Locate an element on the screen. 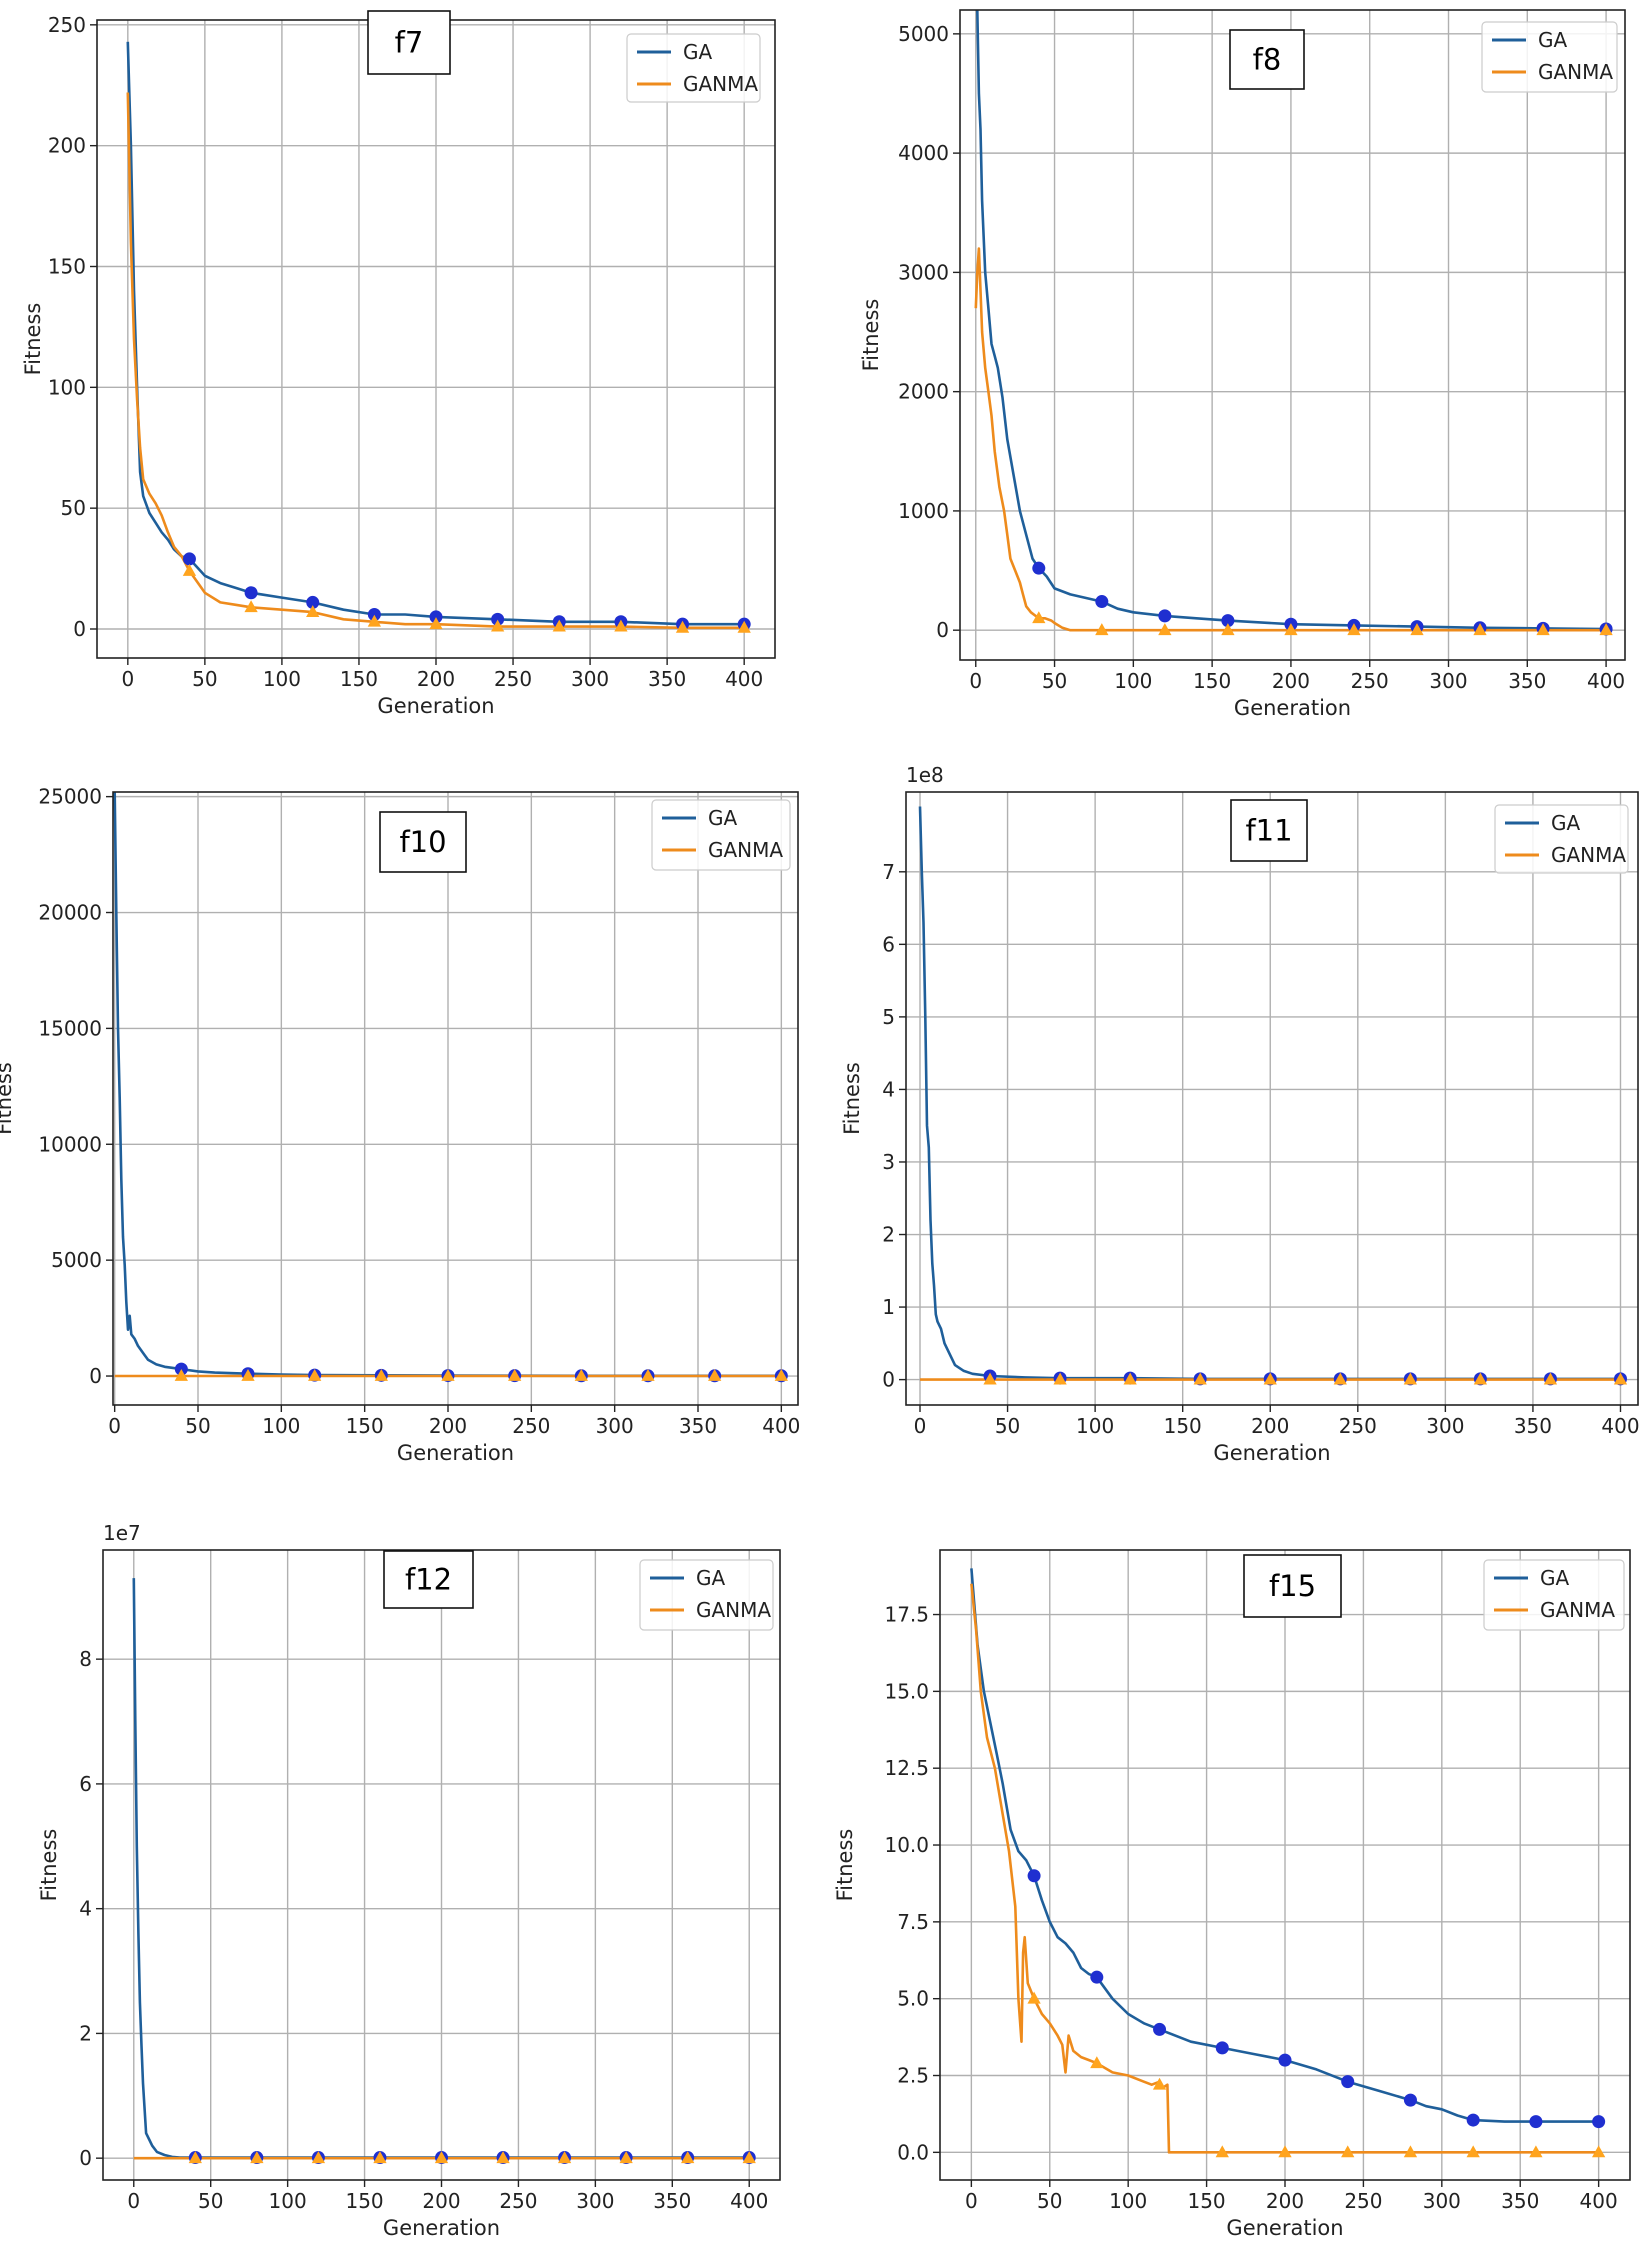 The width and height of the screenshot is (1650, 2249). chart-tag-label: f10 is located at coordinates (422, 842).